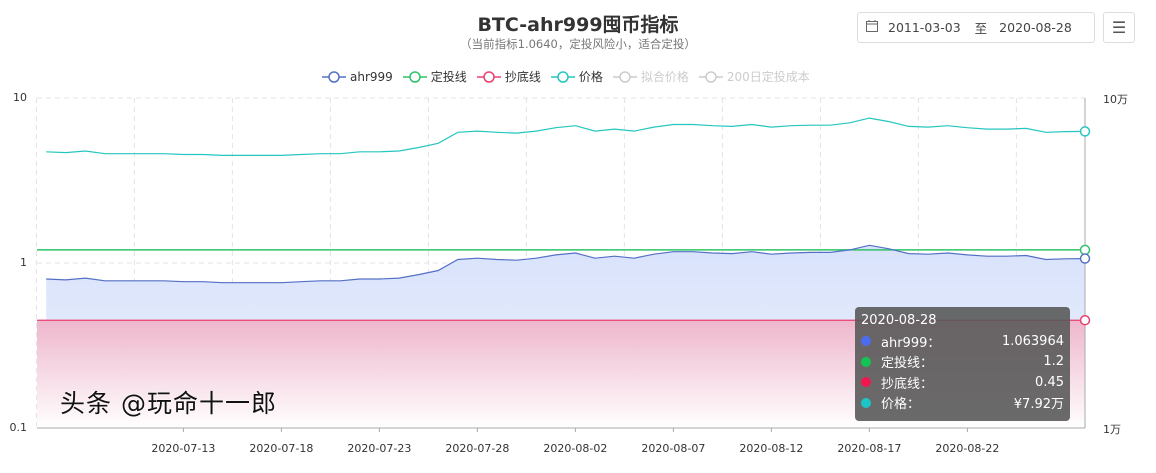 The height and width of the screenshot is (473, 1156). What do you see at coordinates (18, 427) in the screenshot?
I see `left-y-tick-label: 0.1` at bounding box center [18, 427].